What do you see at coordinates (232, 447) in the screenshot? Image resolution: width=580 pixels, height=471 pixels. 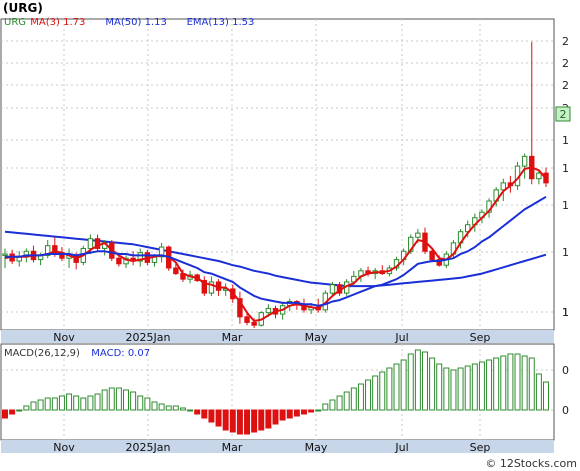 I see `macd-x-tick-label: Mar` at bounding box center [232, 447].